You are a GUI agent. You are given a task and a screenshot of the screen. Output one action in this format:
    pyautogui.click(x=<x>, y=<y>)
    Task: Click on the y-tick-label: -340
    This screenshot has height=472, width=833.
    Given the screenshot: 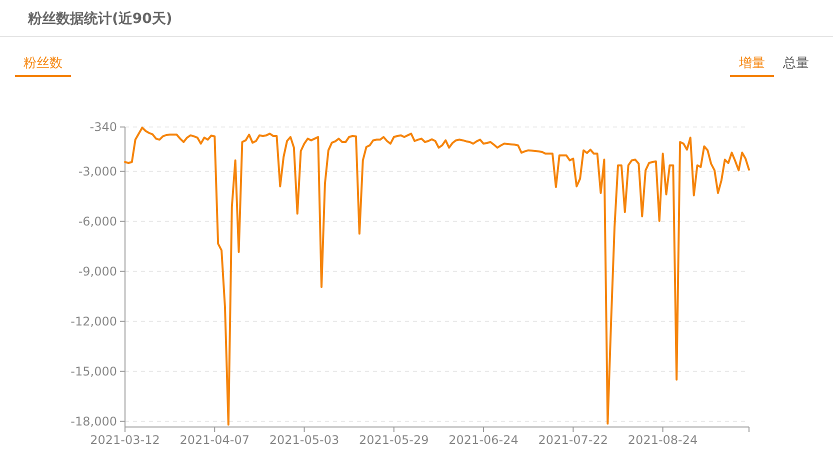 What is the action you would take?
    pyautogui.click(x=103, y=127)
    